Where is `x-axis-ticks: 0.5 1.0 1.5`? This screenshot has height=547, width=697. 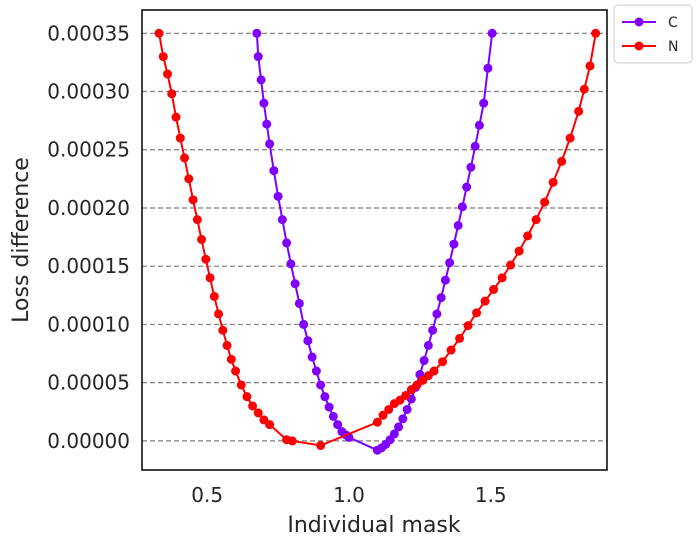
x-axis-ticks: 0.5 1.0 1.5 is located at coordinates (348, 495).